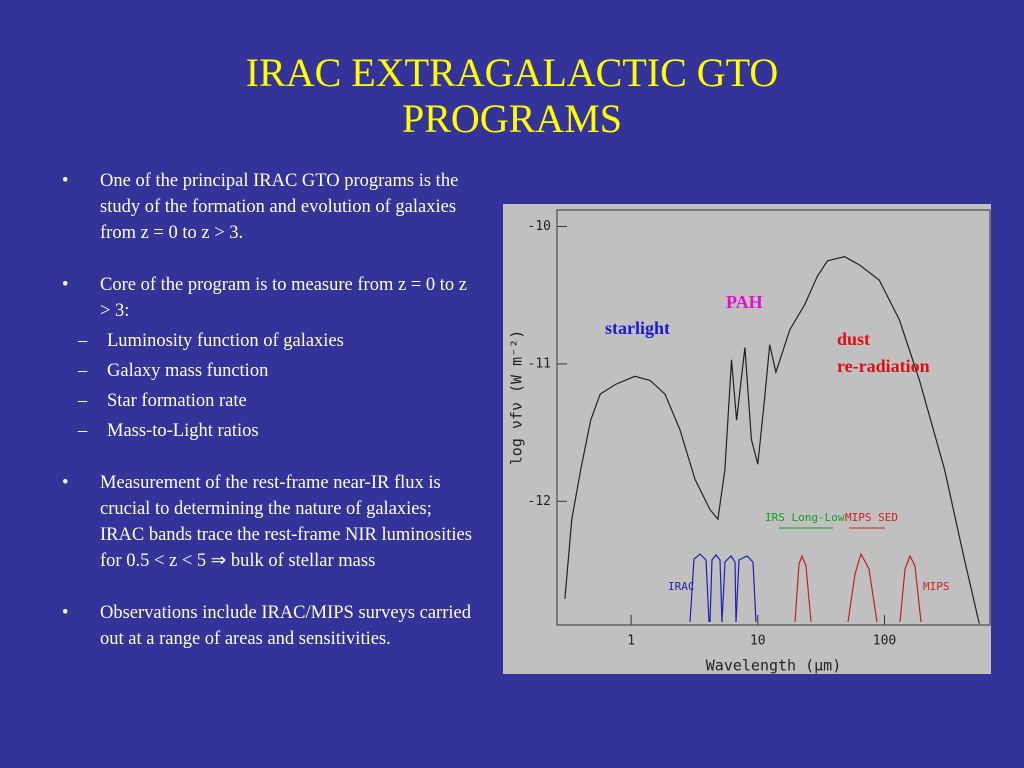  Describe the element at coordinates (631, 641) in the screenshot. I see `x-tick-label: 1` at that location.